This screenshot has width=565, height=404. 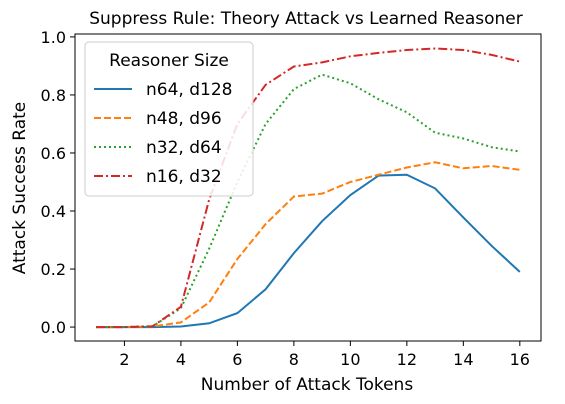 What do you see at coordinates (181, 359) in the screenshot?
I see `x-tick-label: 4` at bounding box center [181, 359].